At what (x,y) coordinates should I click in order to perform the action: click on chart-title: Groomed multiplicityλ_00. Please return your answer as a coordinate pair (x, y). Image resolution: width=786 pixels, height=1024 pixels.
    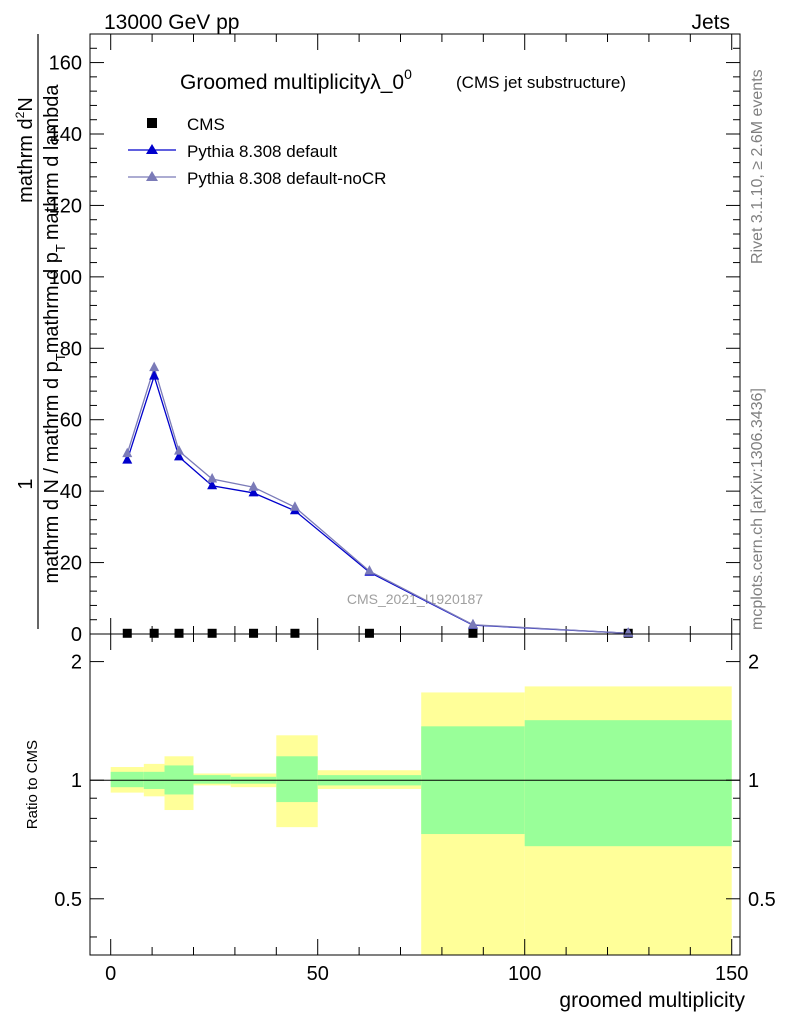
    Looking at the image, I should click on (296, 80).